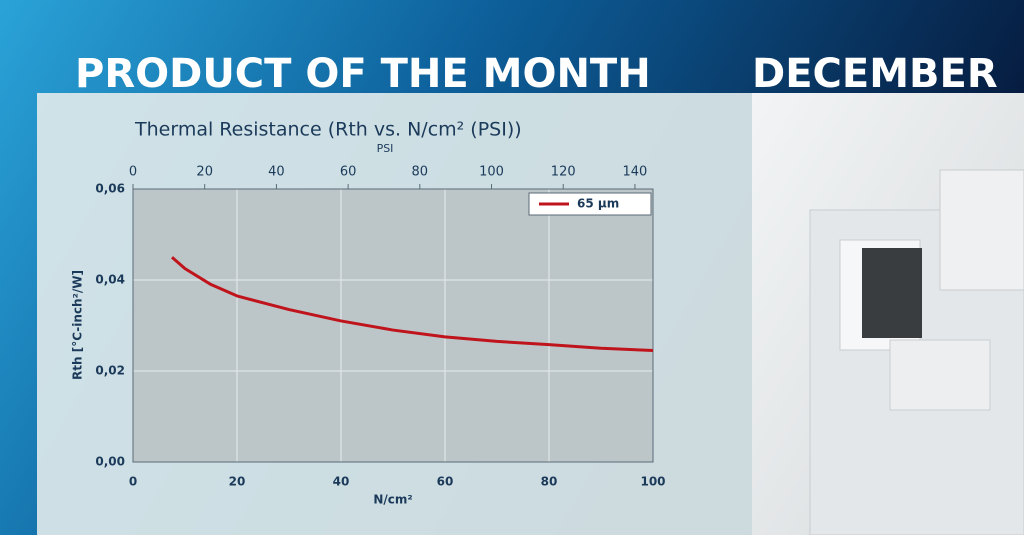 Image resolution: width=1024 pixels, height=539 pixels. I want to click on heatsink, so click(981, 230).